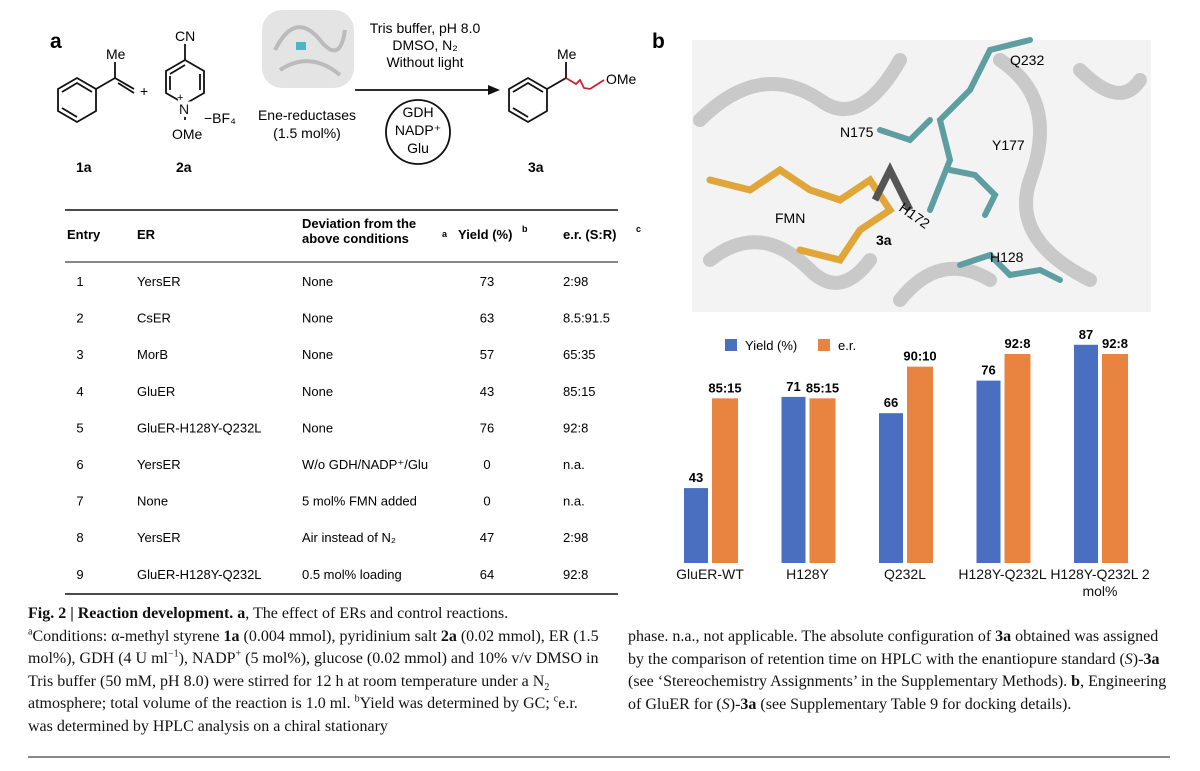 The width and height of the screenshot is (1200, 771). I want to click on table-cell: Air instead of N₂, so click(349, 537).